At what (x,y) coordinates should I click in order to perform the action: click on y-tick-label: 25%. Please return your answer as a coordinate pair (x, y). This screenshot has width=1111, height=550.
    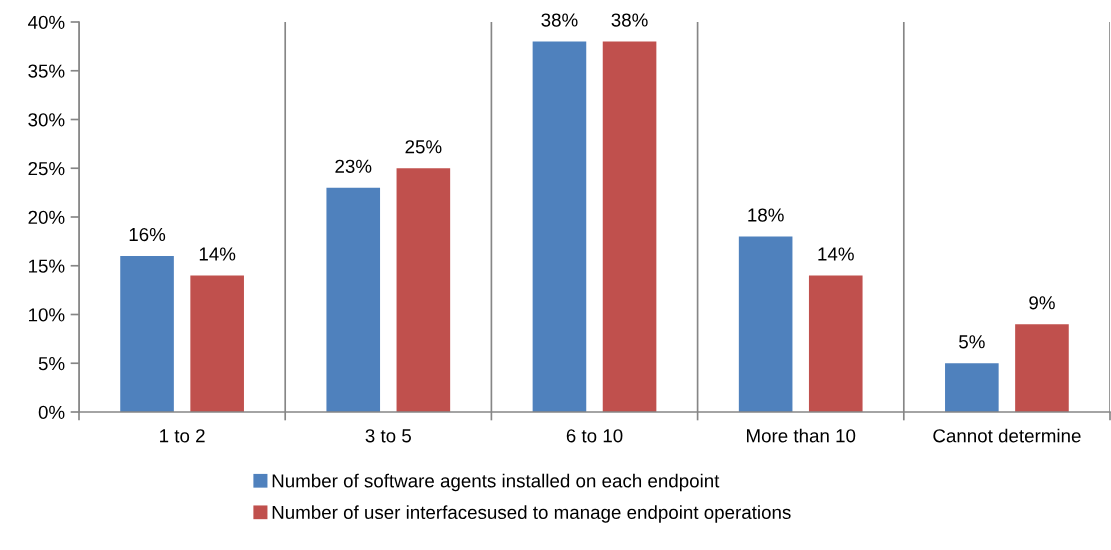
    Looking at the image, I should click on (46, 168).